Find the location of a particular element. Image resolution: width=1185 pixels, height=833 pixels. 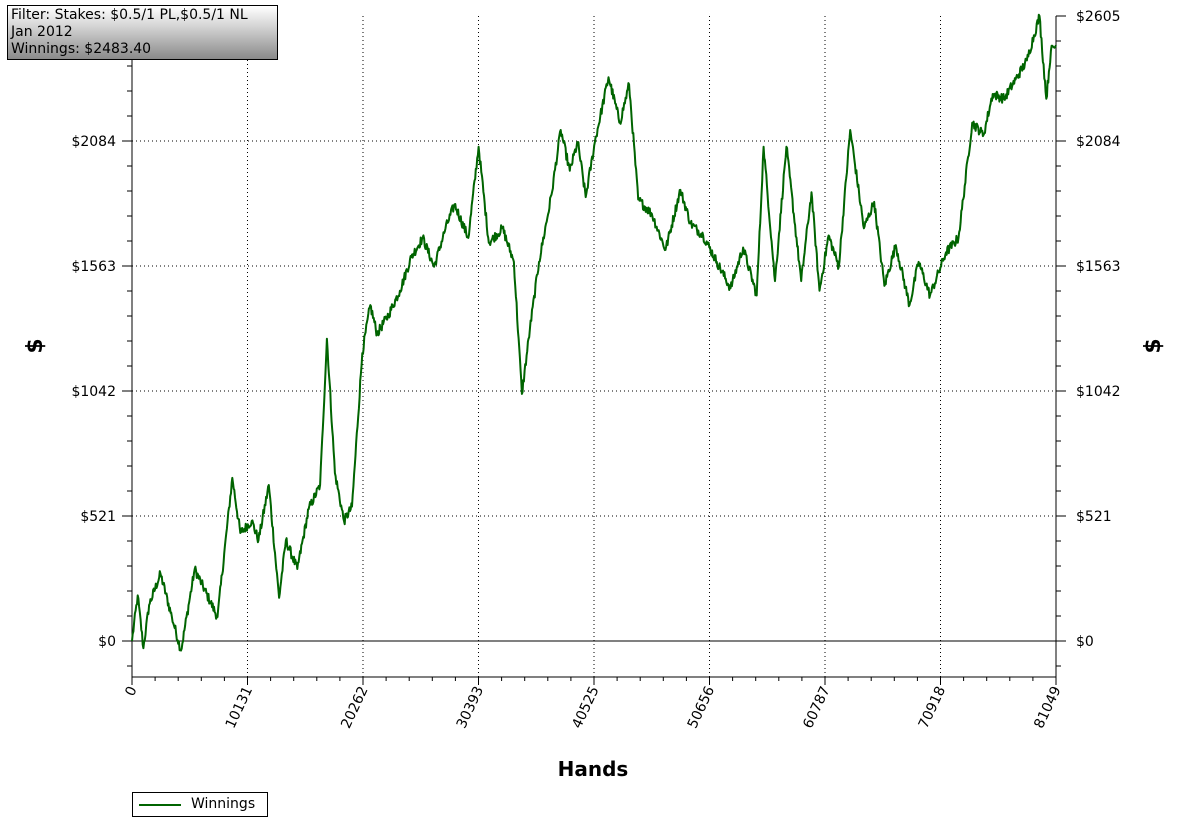

y-tick-label-right: $521 is located at coordinates (1094, 517).